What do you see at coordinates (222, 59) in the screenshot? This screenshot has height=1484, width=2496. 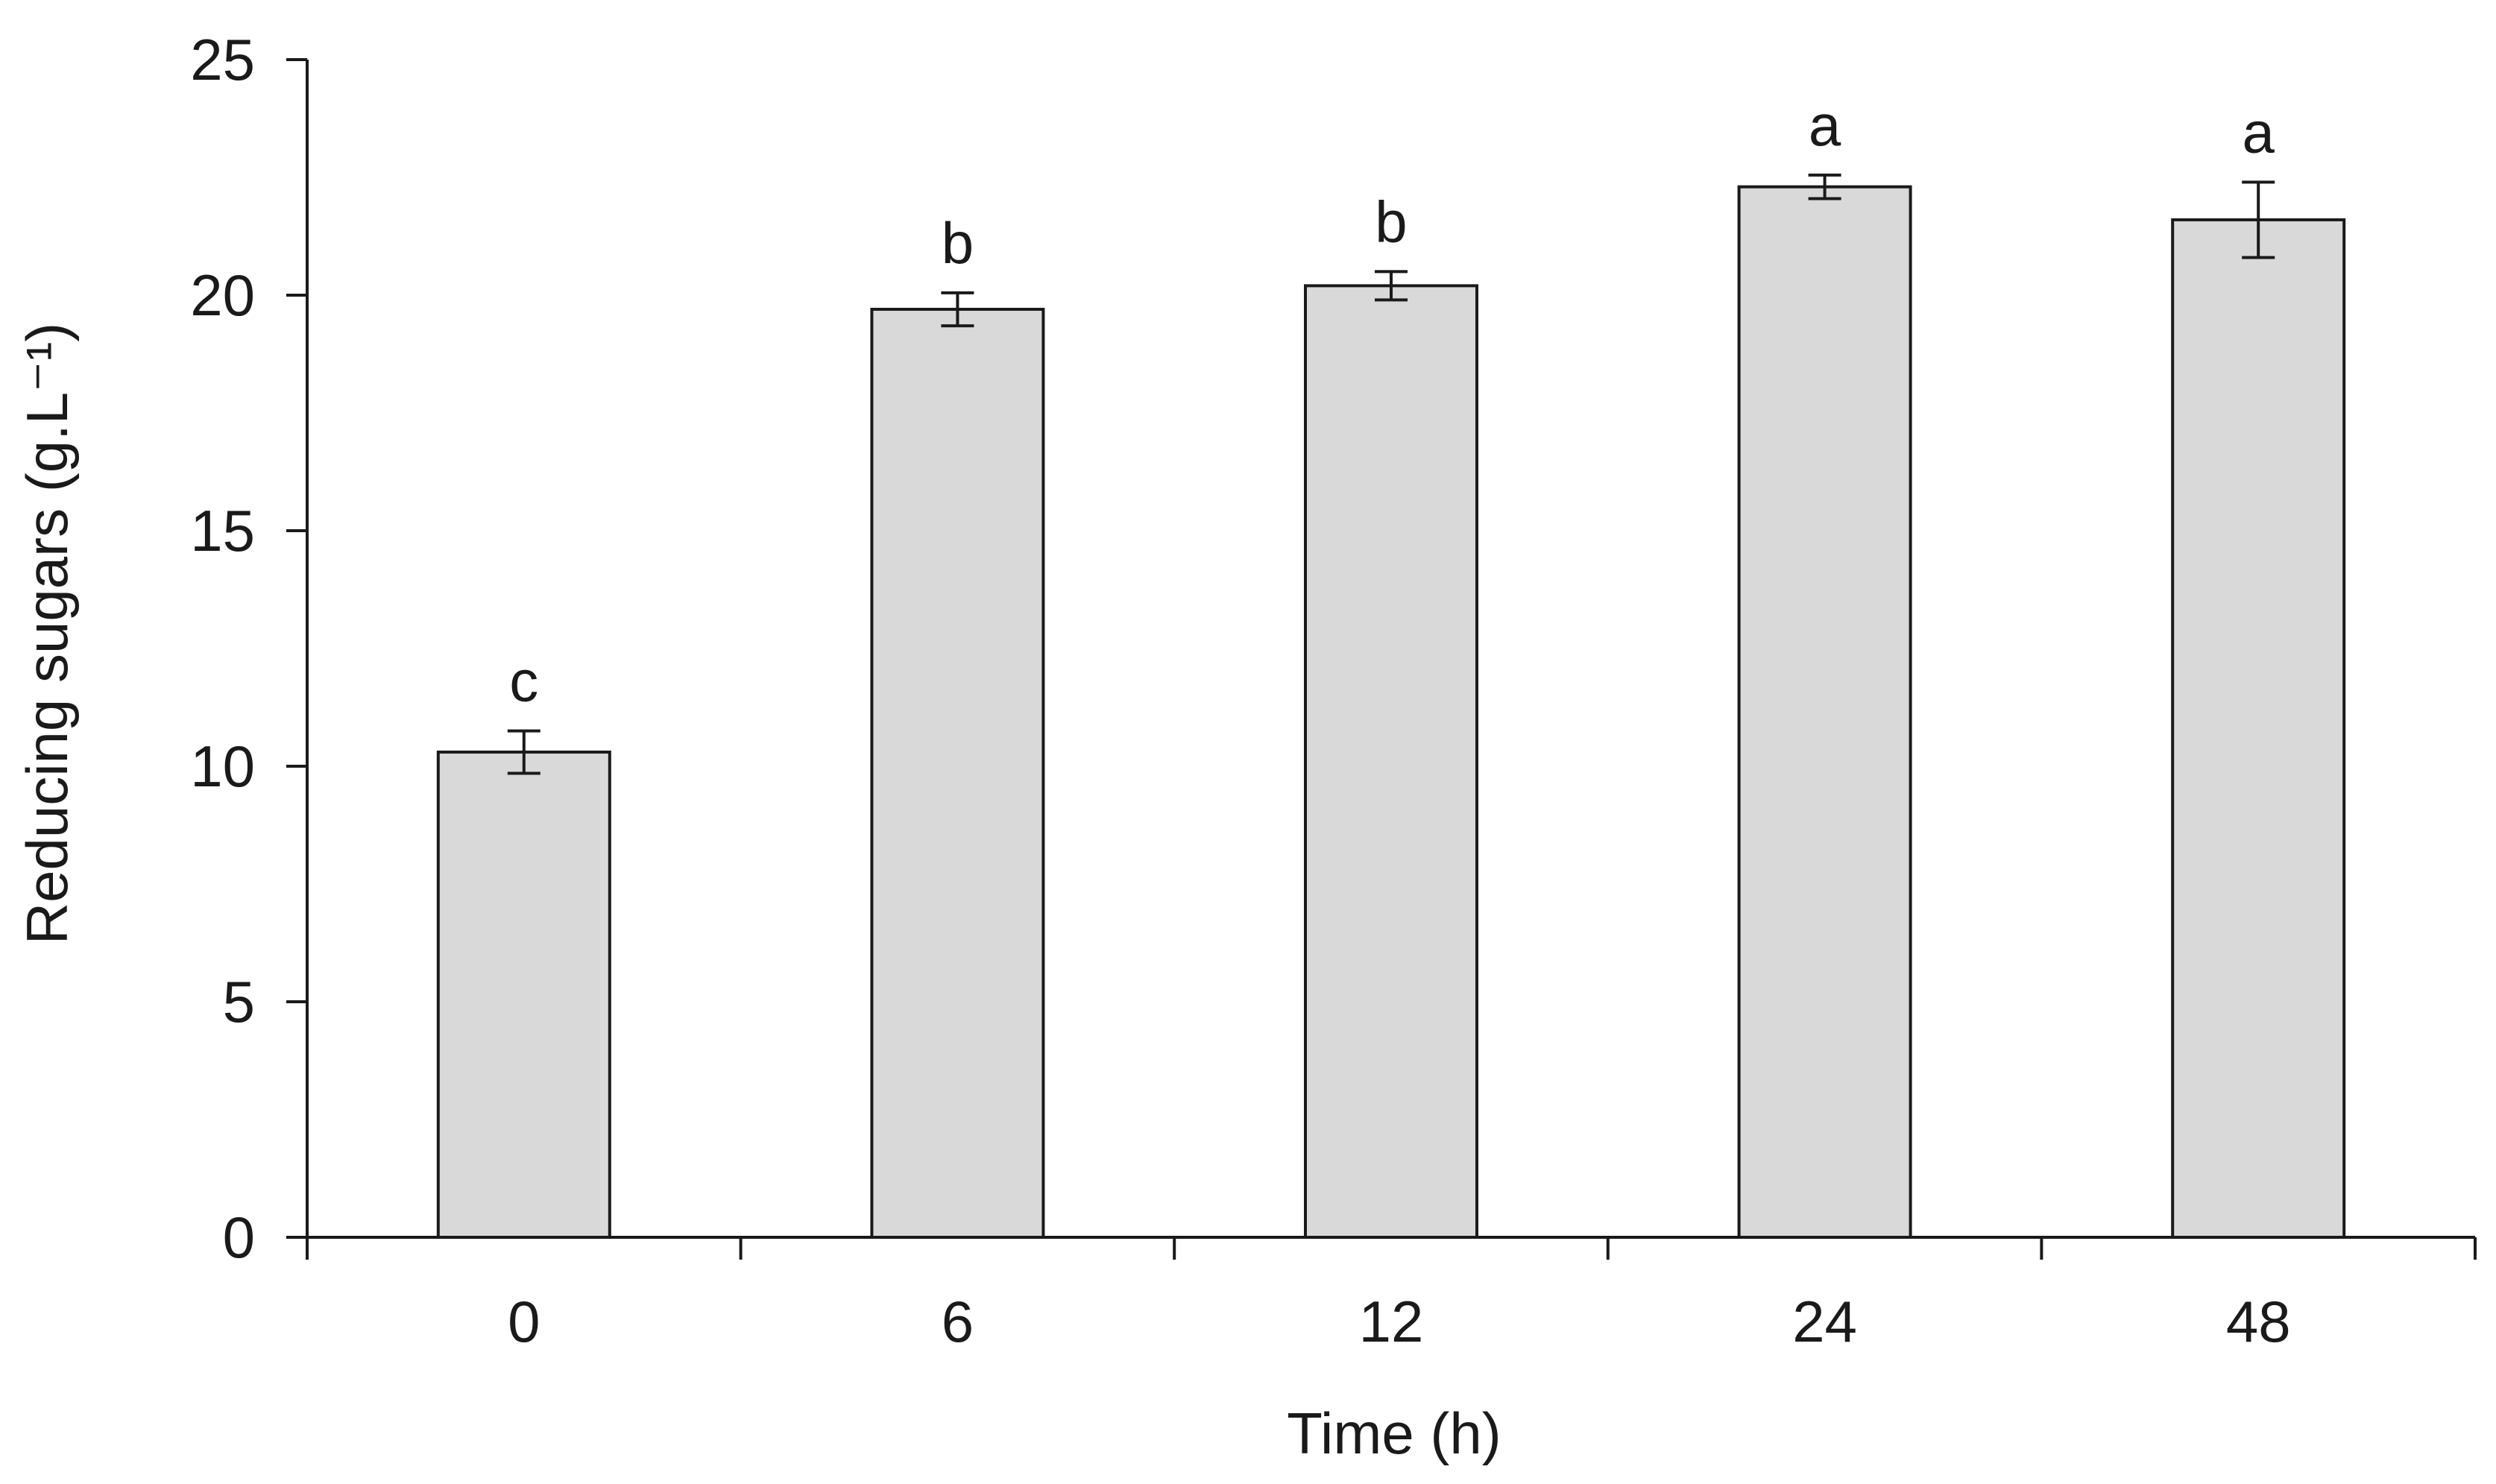 I see `y-tick-label: 25` at bounding box center [222, 59].